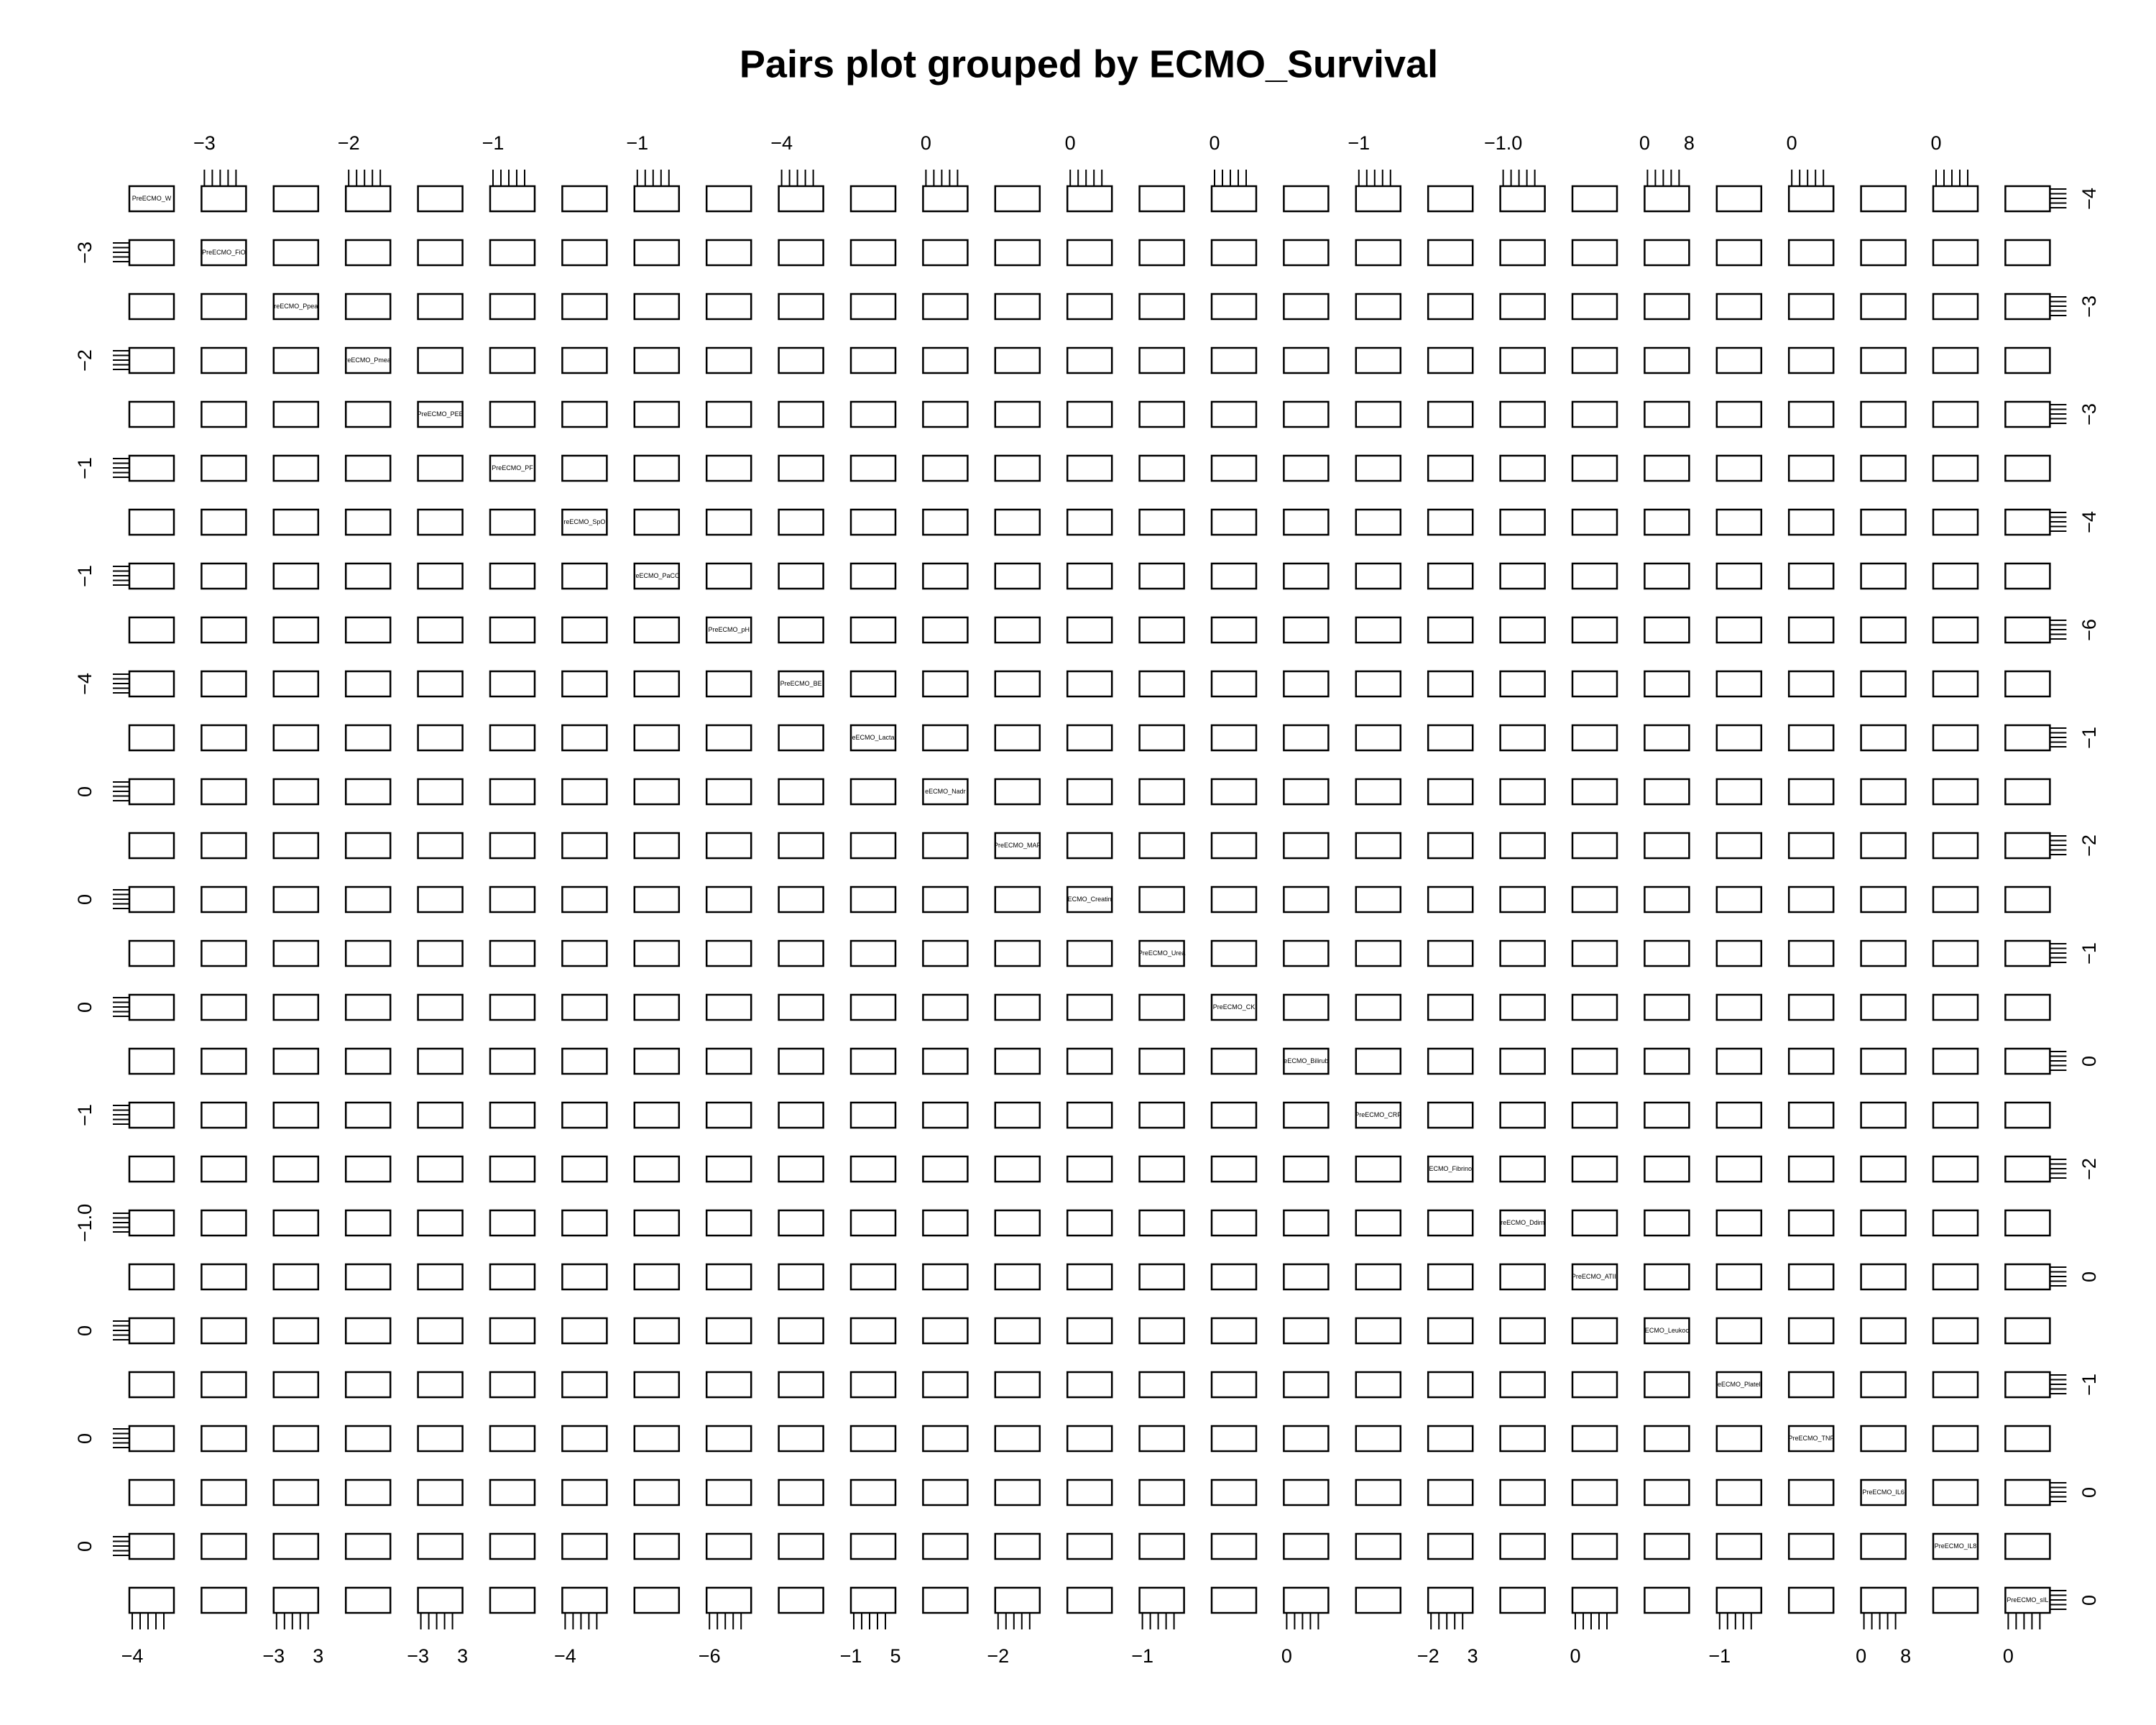 This screenshot has width=2156, height=1725. What do you see at coordinates (998, 1656) in the screenshot?
I see `tick-label: −2` at bounding box center [998, 1656].